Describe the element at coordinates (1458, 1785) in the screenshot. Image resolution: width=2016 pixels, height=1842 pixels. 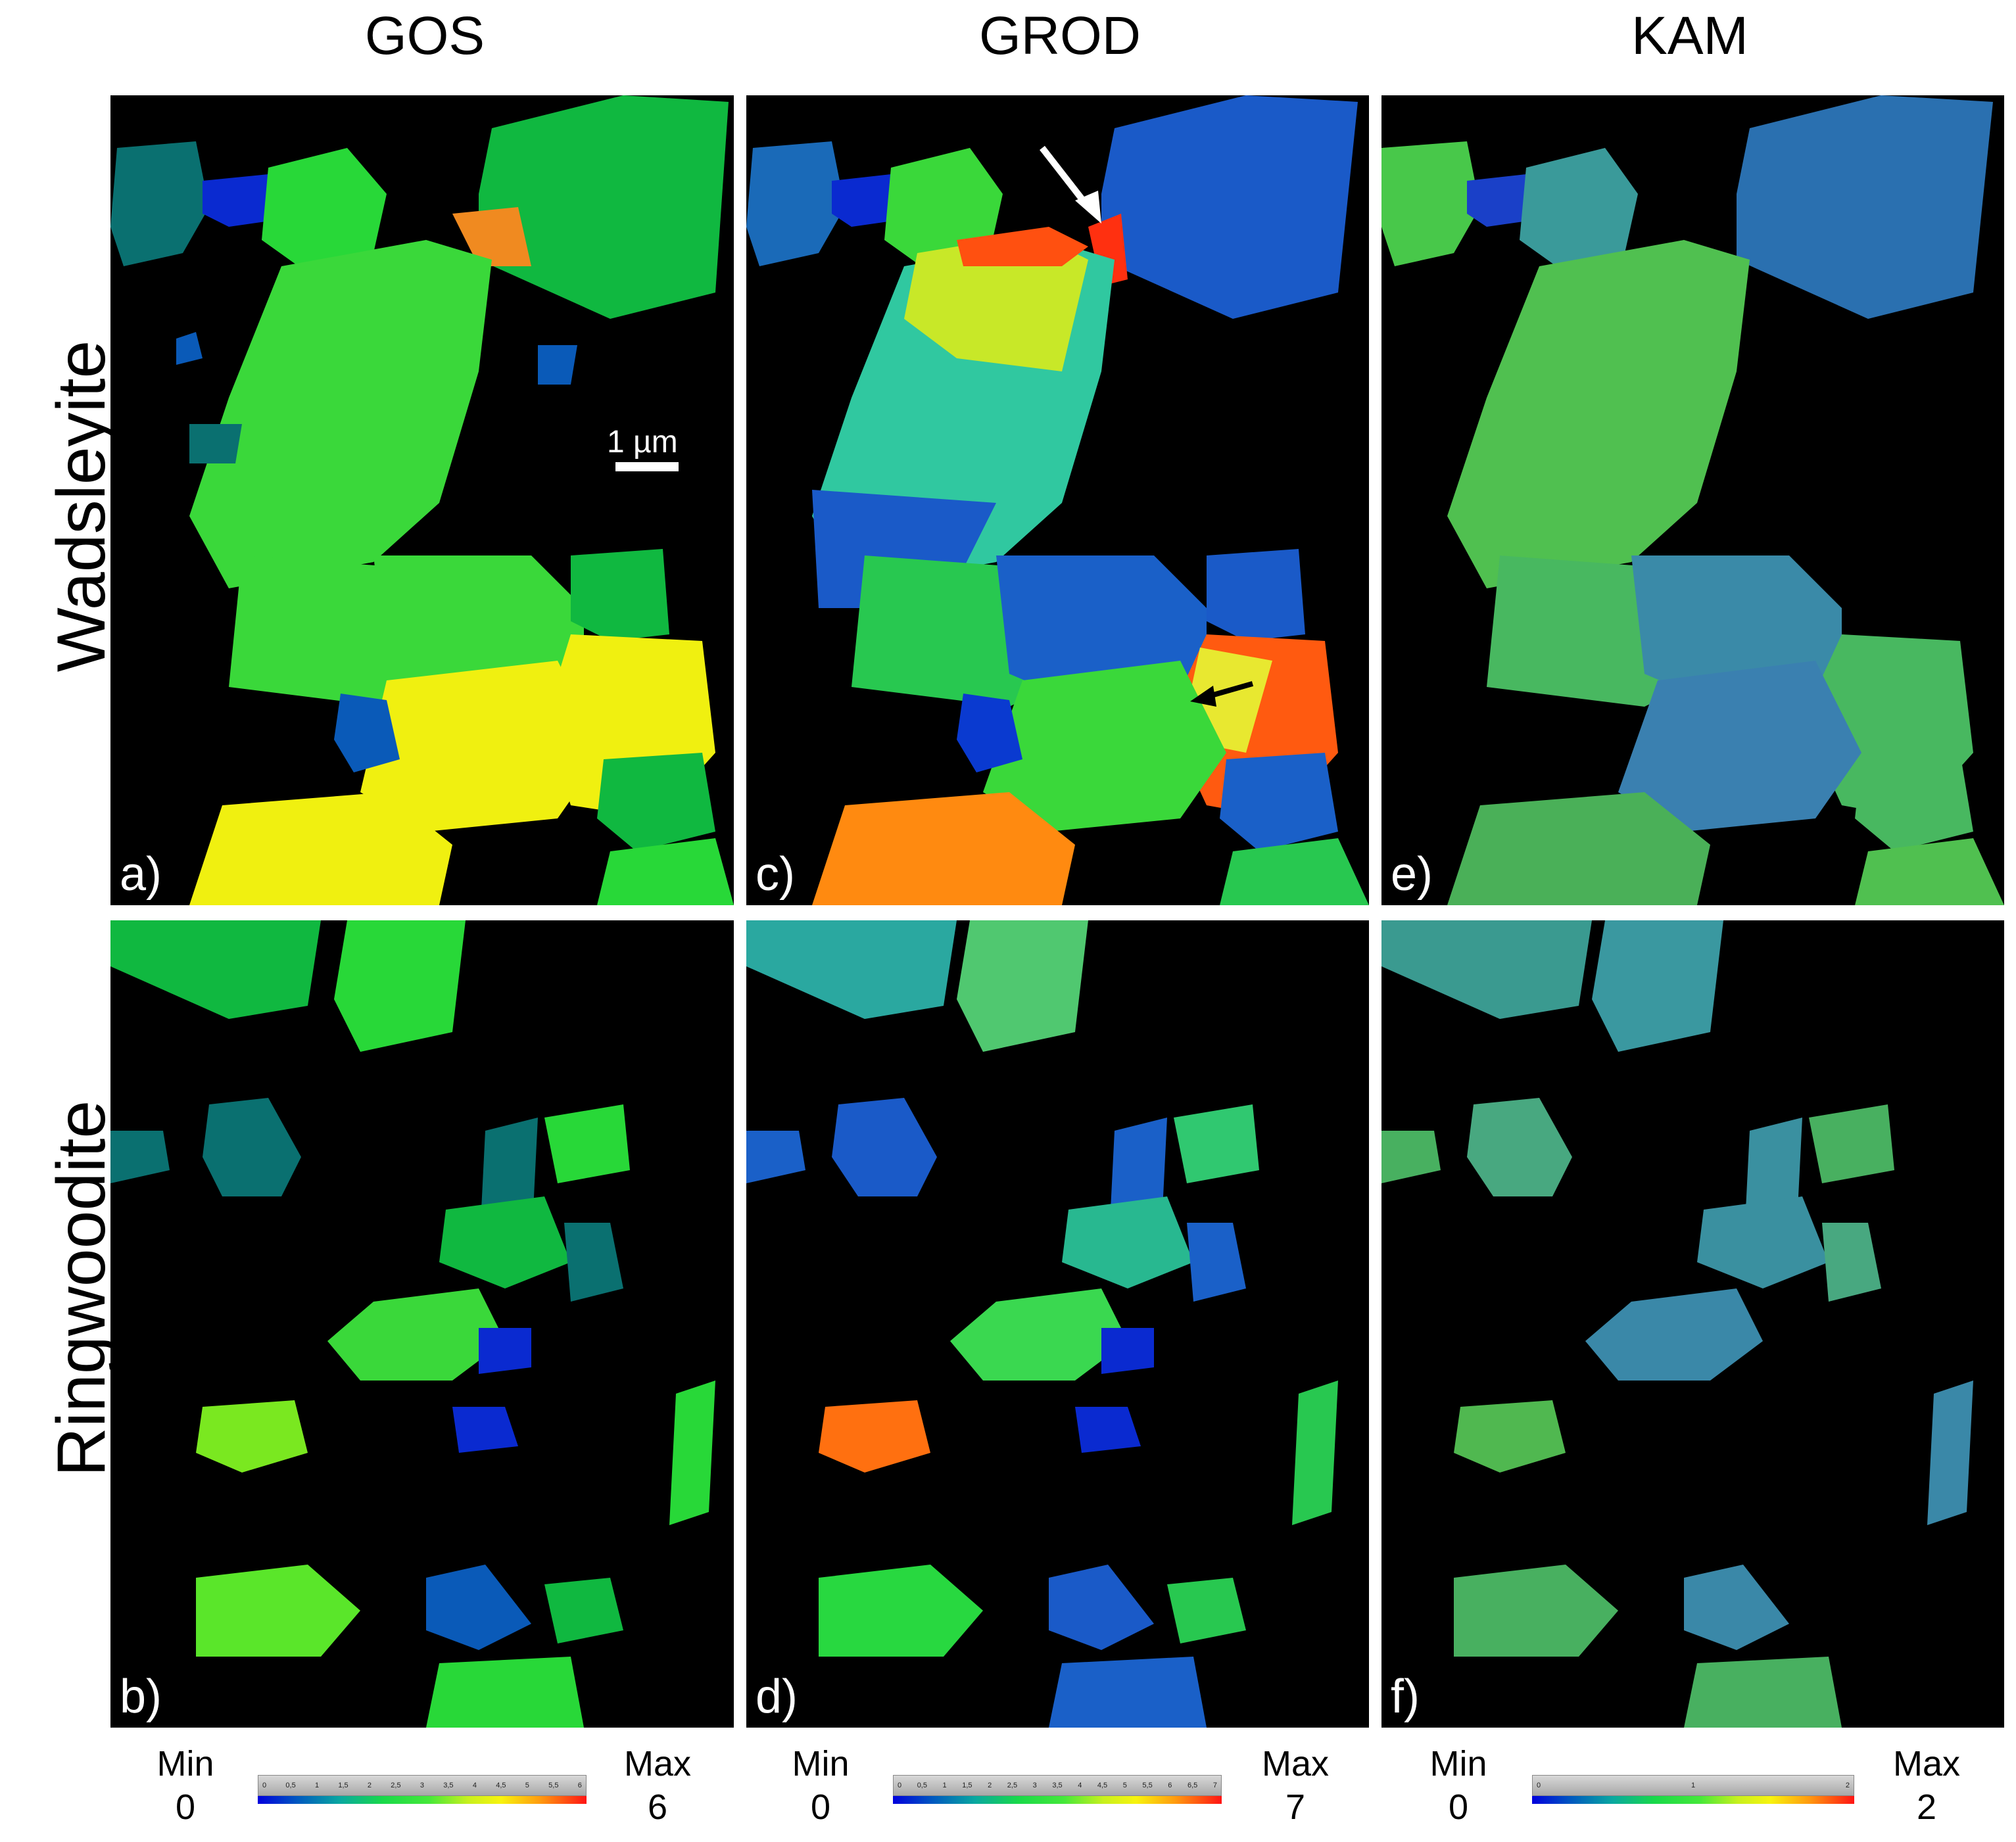
I see `colorbar-kam-min: Min 0` at that location.